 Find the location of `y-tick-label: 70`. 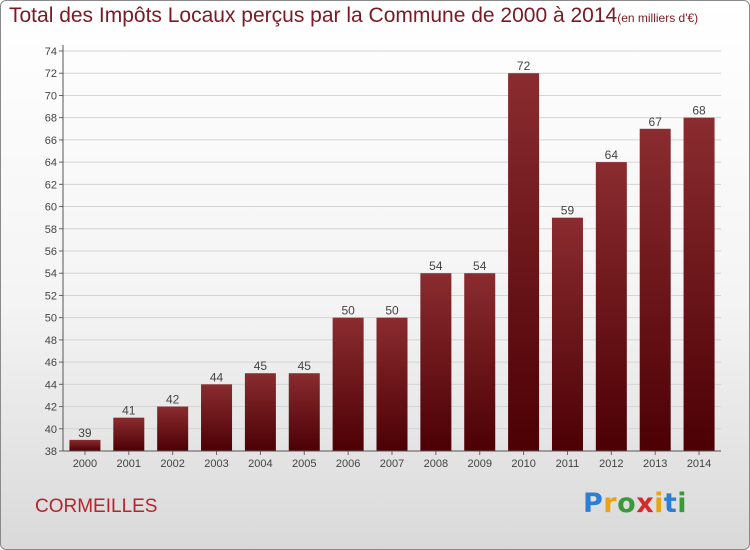

y-tick-label: 70 is located at coordinates (51, 96).